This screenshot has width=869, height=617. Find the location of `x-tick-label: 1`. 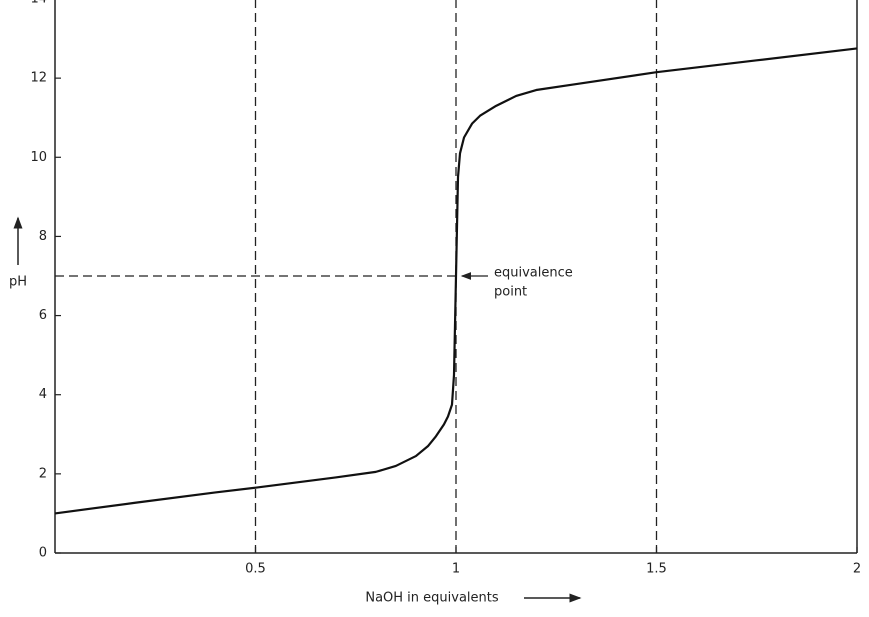

x-tick-label: 1 is located at coordinates (456, 569).